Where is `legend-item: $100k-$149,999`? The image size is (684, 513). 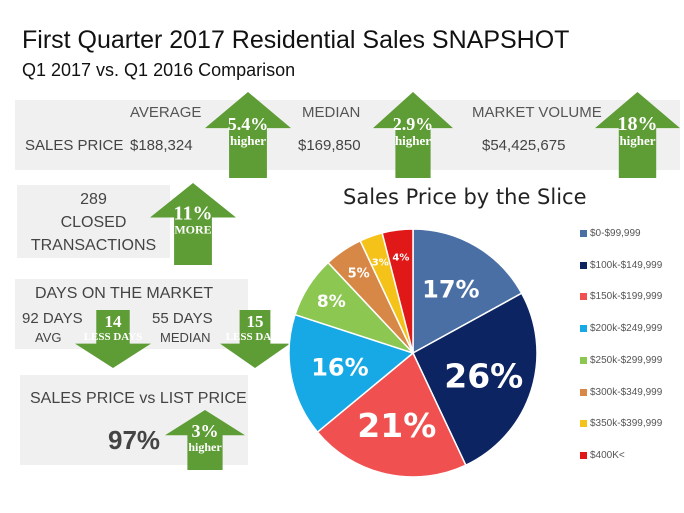
legend-item: $100k-$149,999 is located at coordinates (621, 265).